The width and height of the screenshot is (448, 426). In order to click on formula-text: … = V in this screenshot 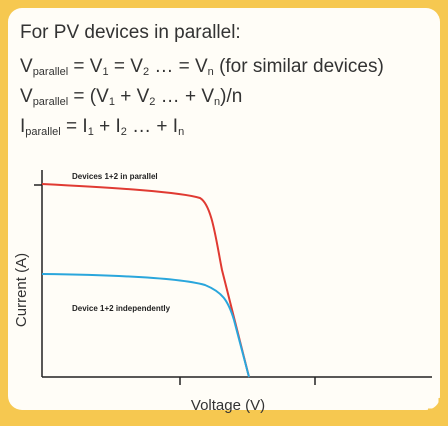, I will do `click(178, 66)`.